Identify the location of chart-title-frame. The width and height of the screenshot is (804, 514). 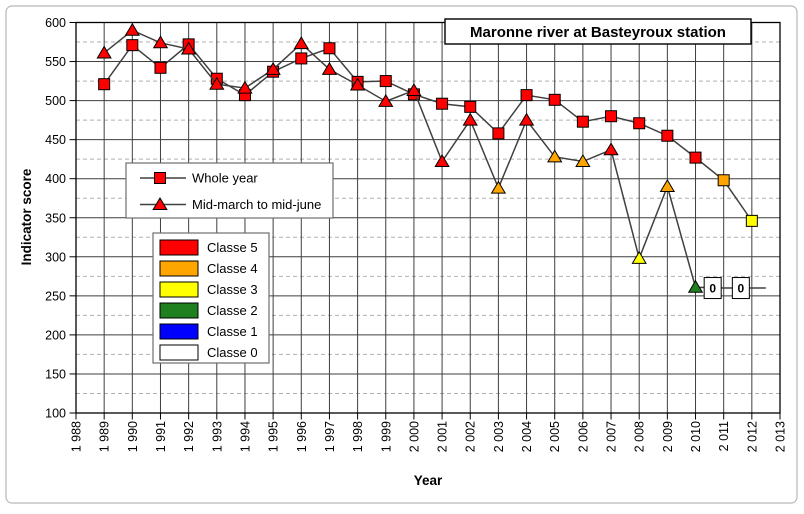
(598, 31).